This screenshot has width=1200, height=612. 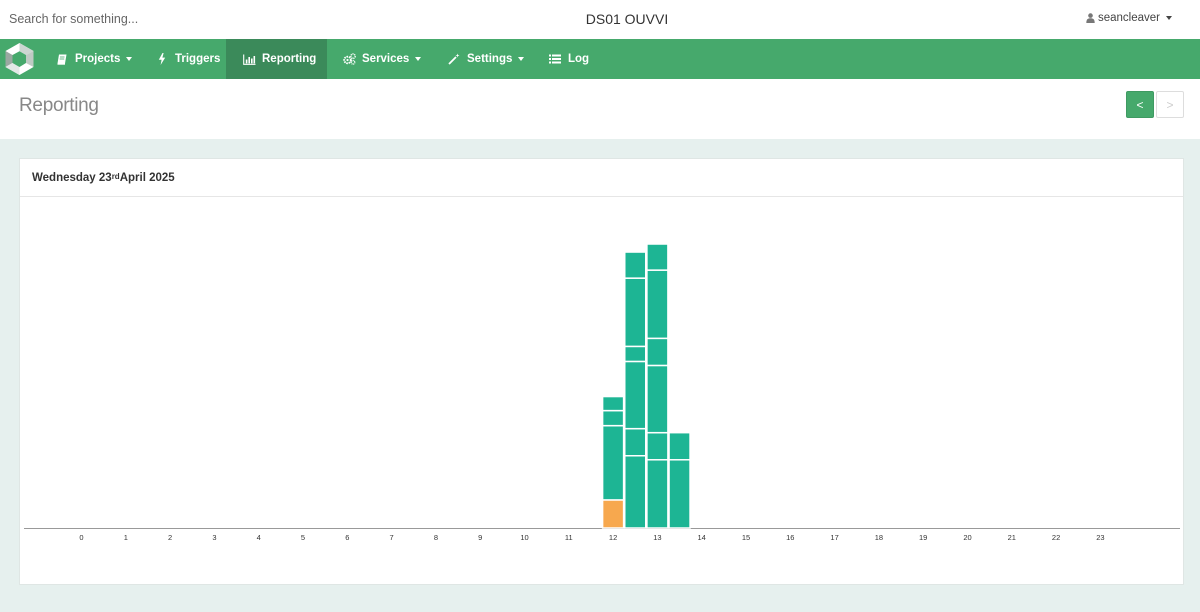 I want to click on next-day-button: >, so click(x=1170, y=104).